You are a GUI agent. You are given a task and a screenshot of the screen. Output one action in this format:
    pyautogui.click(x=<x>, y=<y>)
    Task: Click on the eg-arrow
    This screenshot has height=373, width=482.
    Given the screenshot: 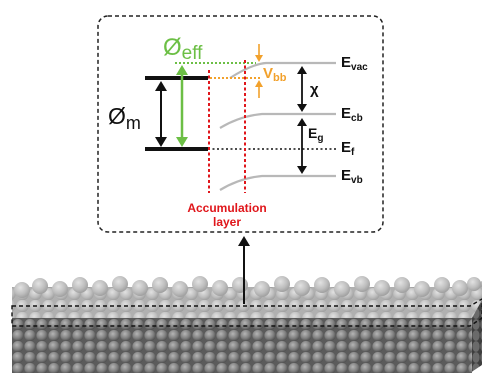 What is the action you would take?
    pyautogui.click(x=302, y=146)
    